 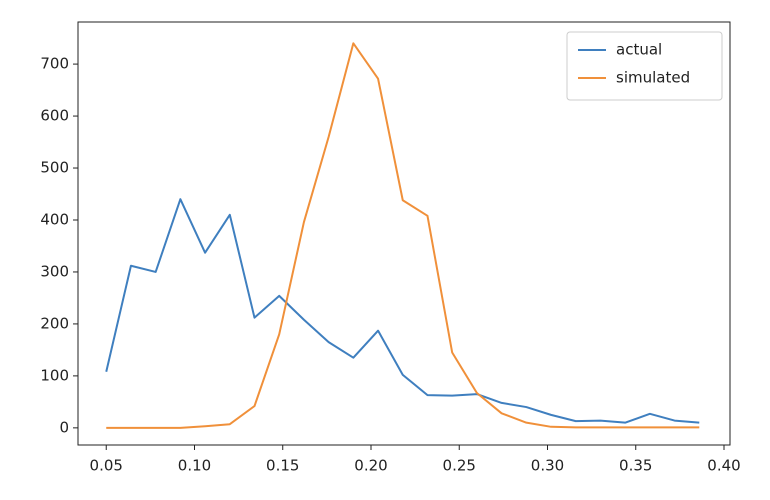 What do you see at coordinates (54, 219) in the screenshot?
I see `y-tick-label: 400` at bounding box center [54, 219].